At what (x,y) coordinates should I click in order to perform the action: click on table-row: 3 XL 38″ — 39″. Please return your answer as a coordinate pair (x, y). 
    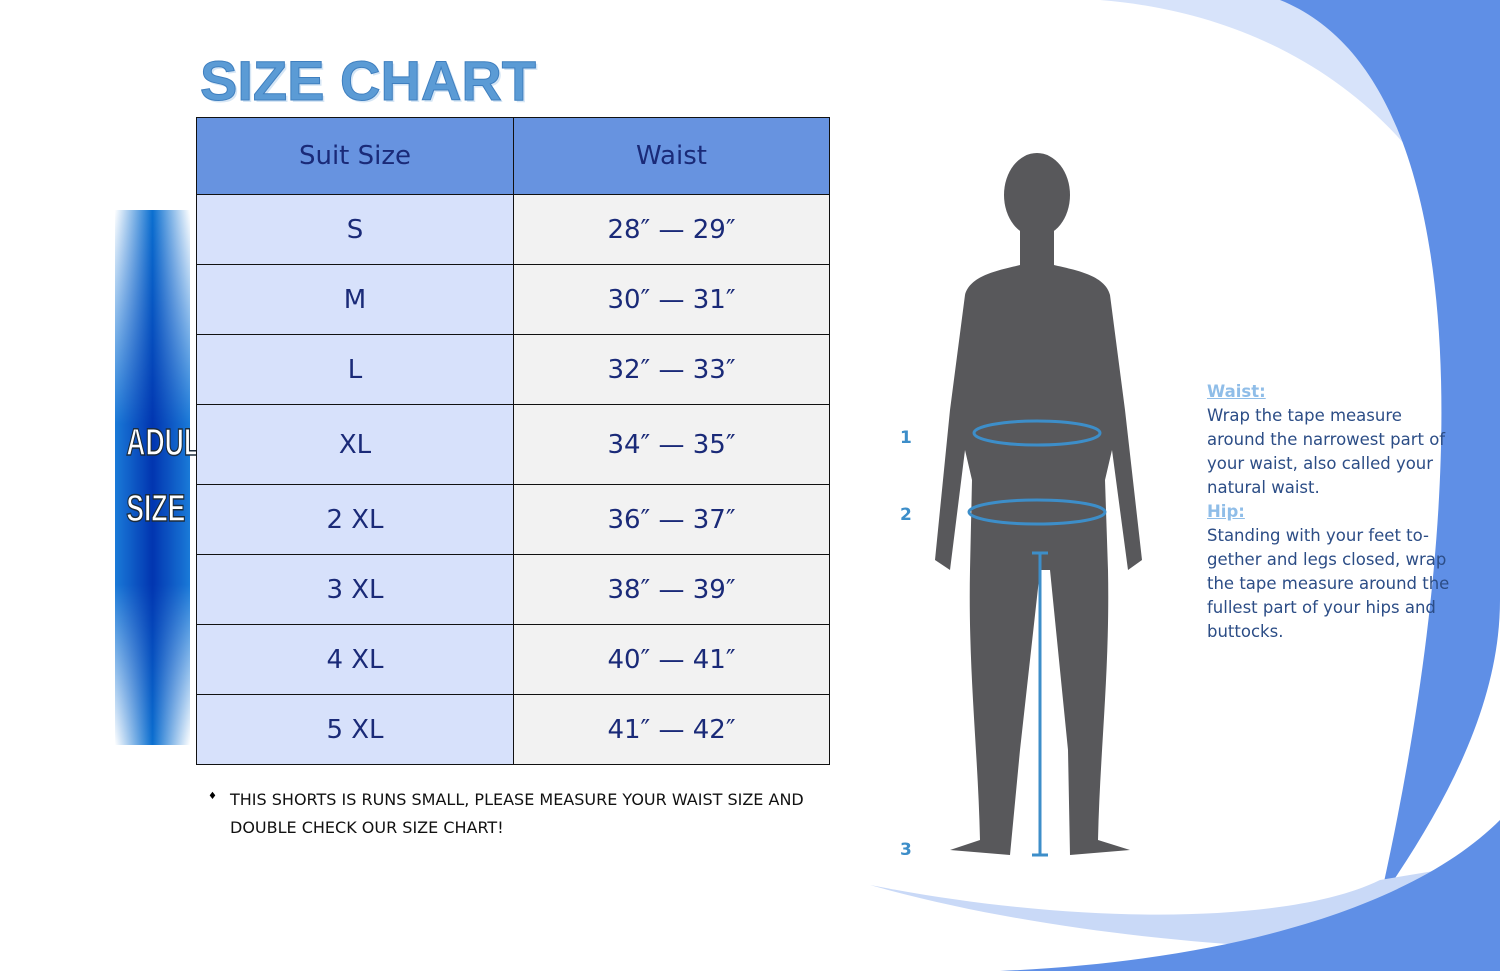
    Looking at the image, I should click on (513, 589).